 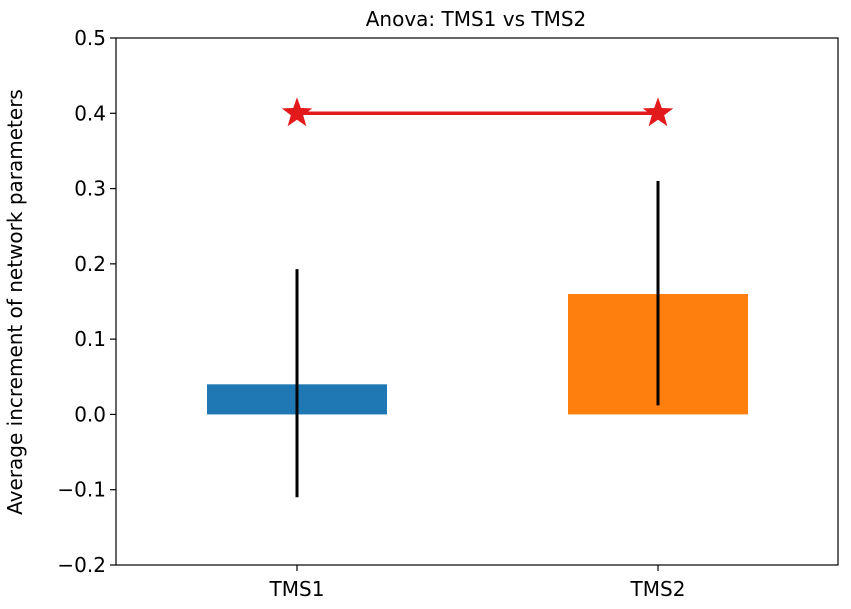 I want to click on y-tick-label: 0.2, so click(x=90, y=264).